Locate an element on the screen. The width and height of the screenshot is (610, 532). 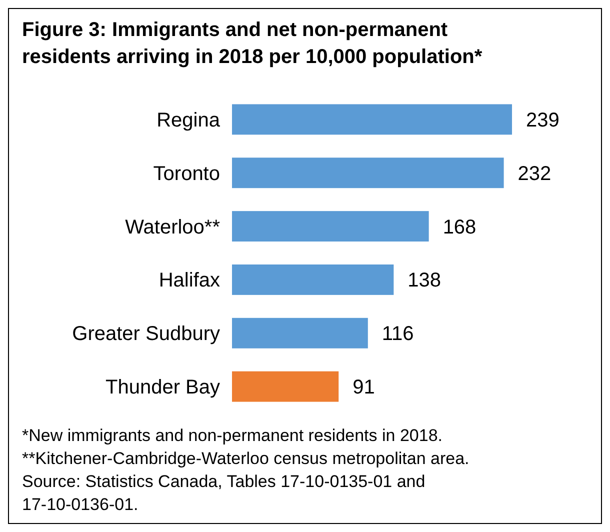
data-label: 116 is located at coordinates (398, 334).